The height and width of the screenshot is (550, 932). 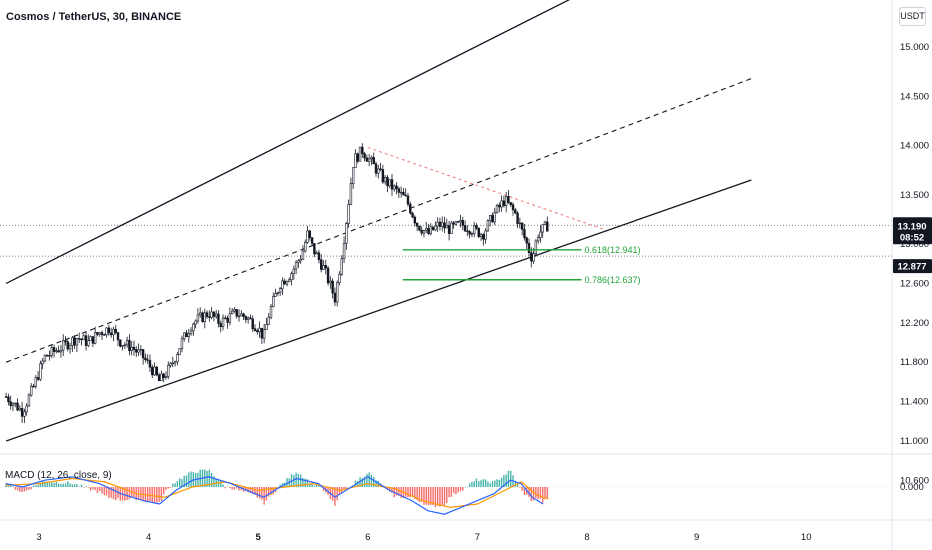 I want to click on macd-indicator-label: MACD (12, 26, close, 9), so click(x=58, y=475).